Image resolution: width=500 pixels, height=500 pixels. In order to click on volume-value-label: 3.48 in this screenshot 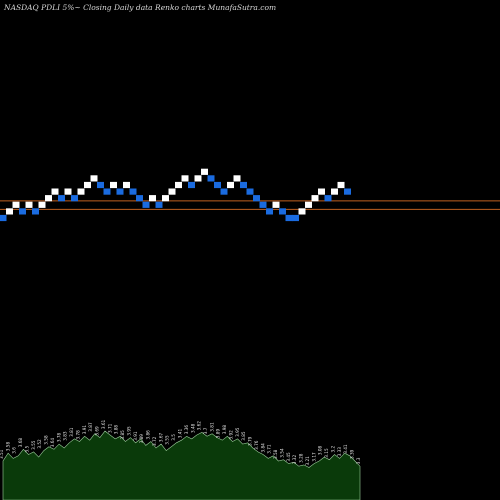, I will do `click(192, 428)`.